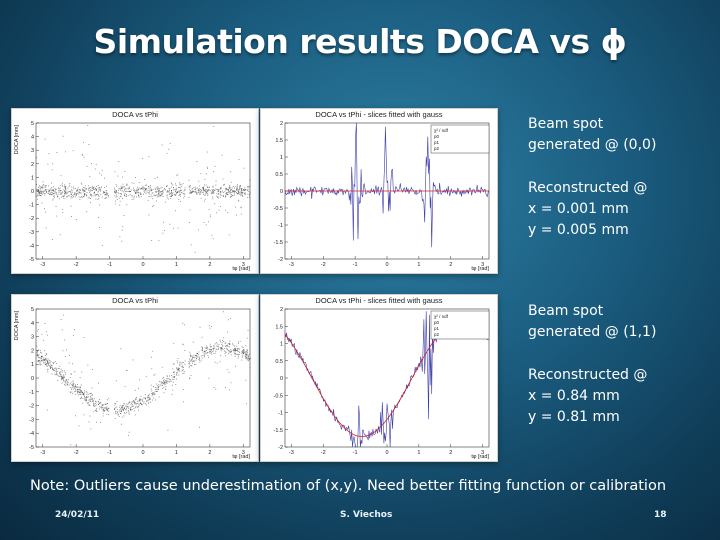  What do you see at coordinates (281, 124) in the screenshot?
I see `y-tick-label: 2` at bounding box center [281, 124].